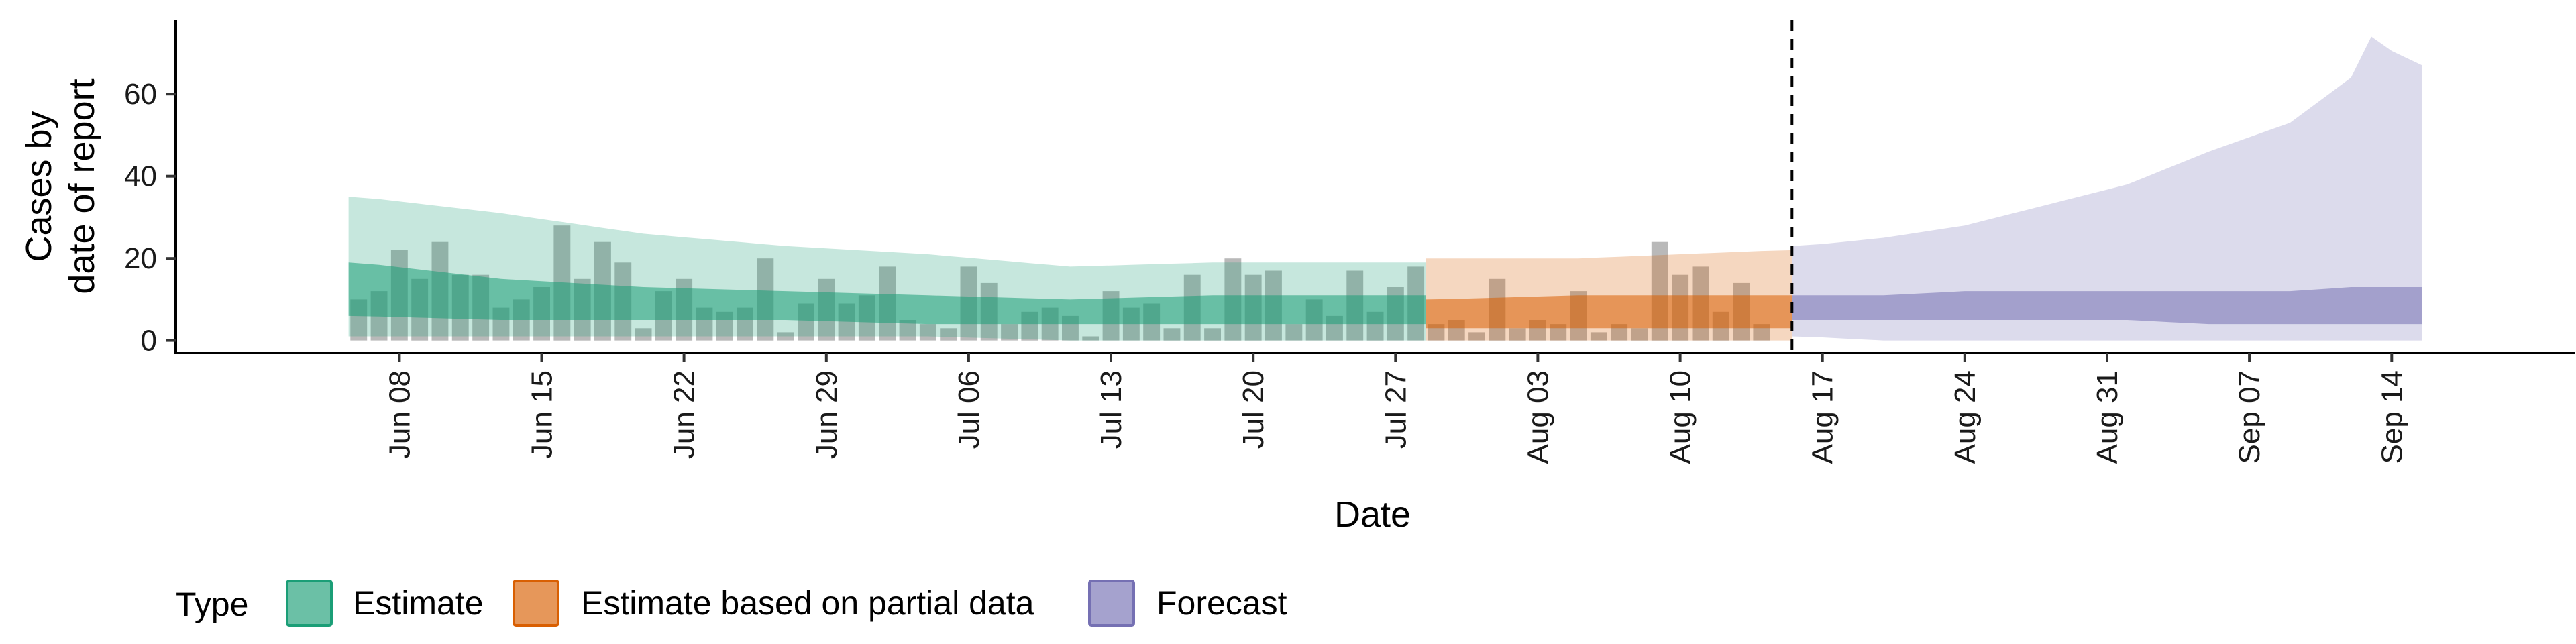 The height and width of the screenshot is (644, 2576). What do you see at coordinates (149, 341) in the screenshot?
I see `y-tick-label: 0` at bounding box center [149, 341].